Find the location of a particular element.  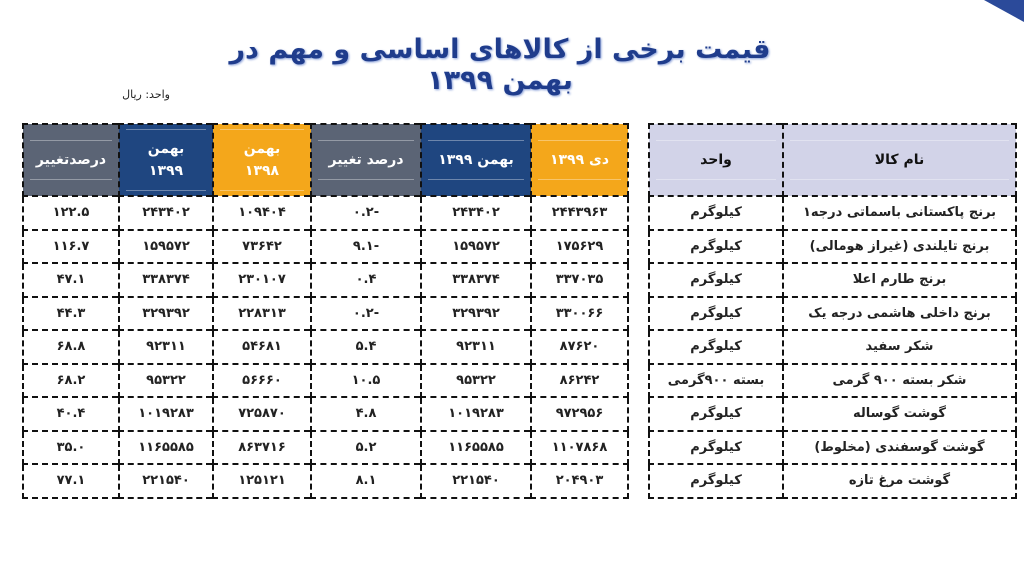

unit-cell: بسته ۹۰۰گرمی is located at coordinates (716, 380).